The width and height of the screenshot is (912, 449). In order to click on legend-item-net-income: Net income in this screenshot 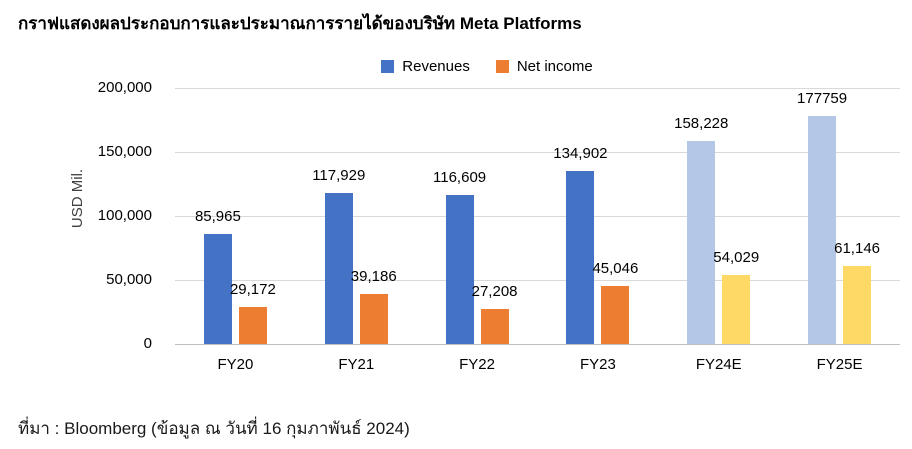, I will do `click(544, 66)`.